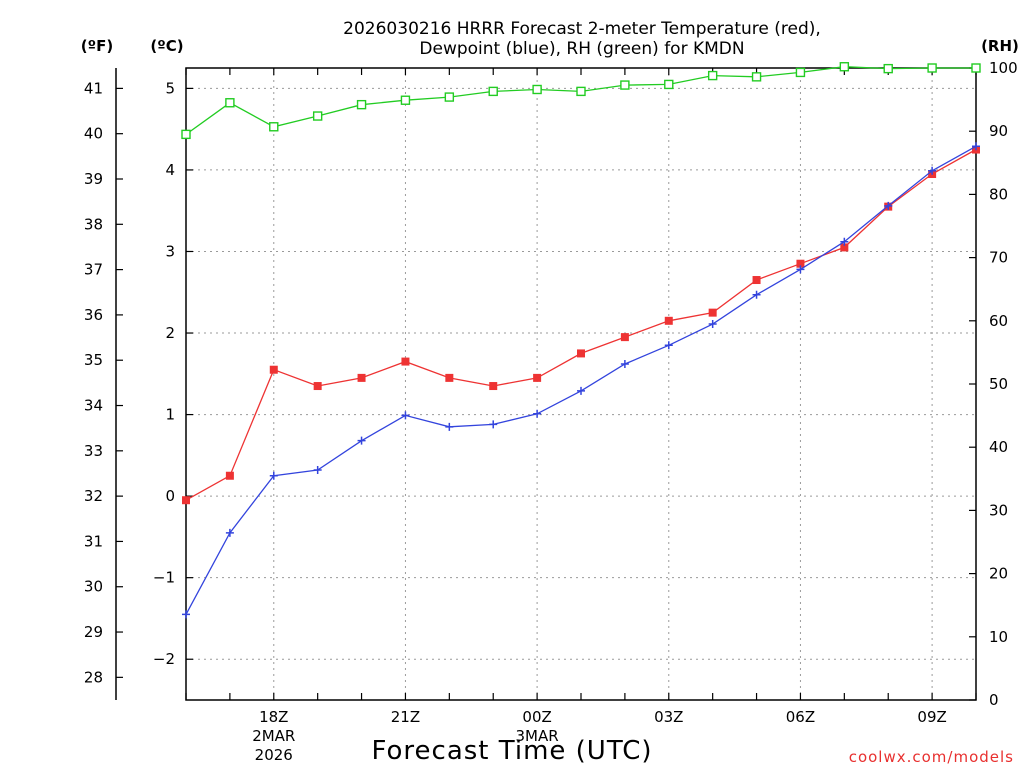 Image resolution: width=1024 pixels, height=768 pixels. What do you see at coordinates (668, 717) in the screenshot?
I see `x-tick-label: 03Z` at bounding box center [668, 717].